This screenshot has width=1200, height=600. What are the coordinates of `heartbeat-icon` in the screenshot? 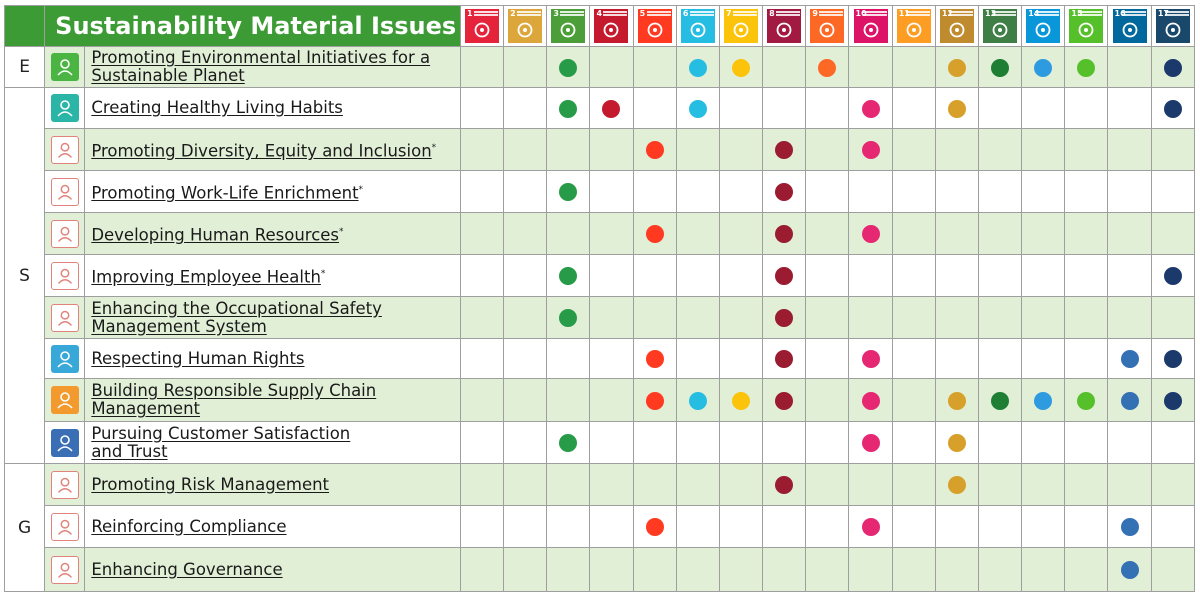 It's located at (568, 30).